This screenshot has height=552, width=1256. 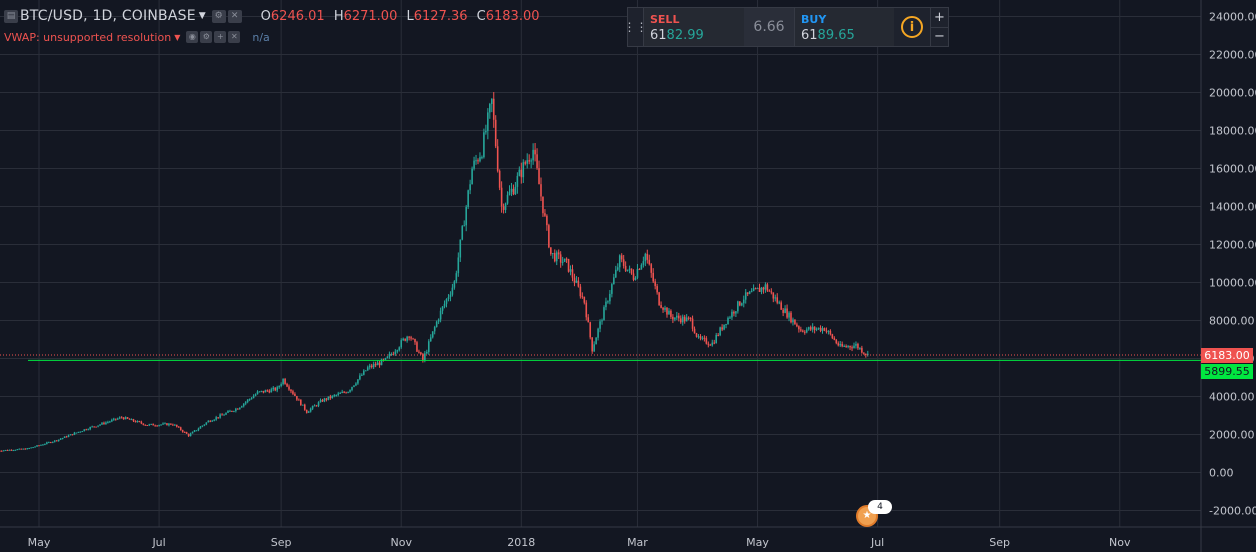 I want to click on spread-value: 6.66, so click(x=769, y=27).